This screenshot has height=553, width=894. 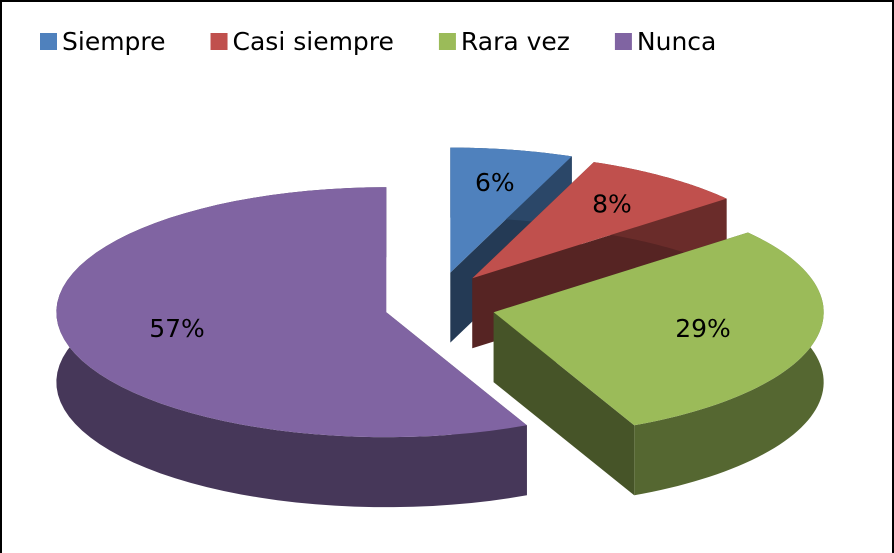 I want to click on legend-label: Casi siempre, so click(x=313, y=41).